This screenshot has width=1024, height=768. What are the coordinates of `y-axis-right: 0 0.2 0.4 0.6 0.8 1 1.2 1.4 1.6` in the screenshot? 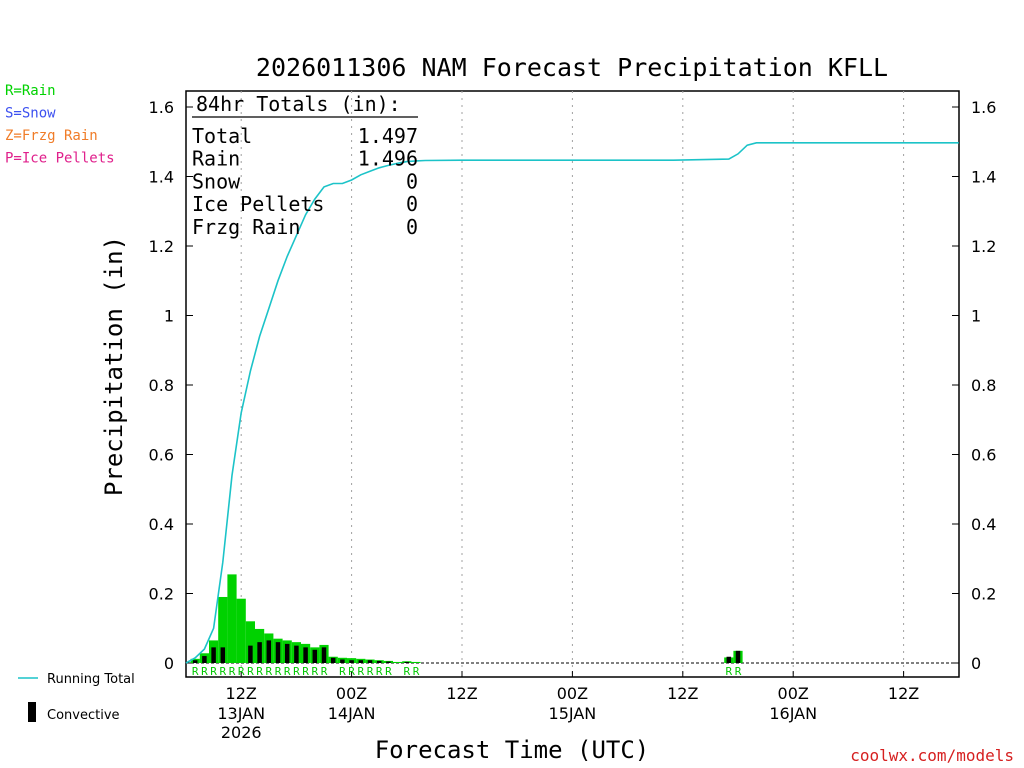 It's located at (974, 385).